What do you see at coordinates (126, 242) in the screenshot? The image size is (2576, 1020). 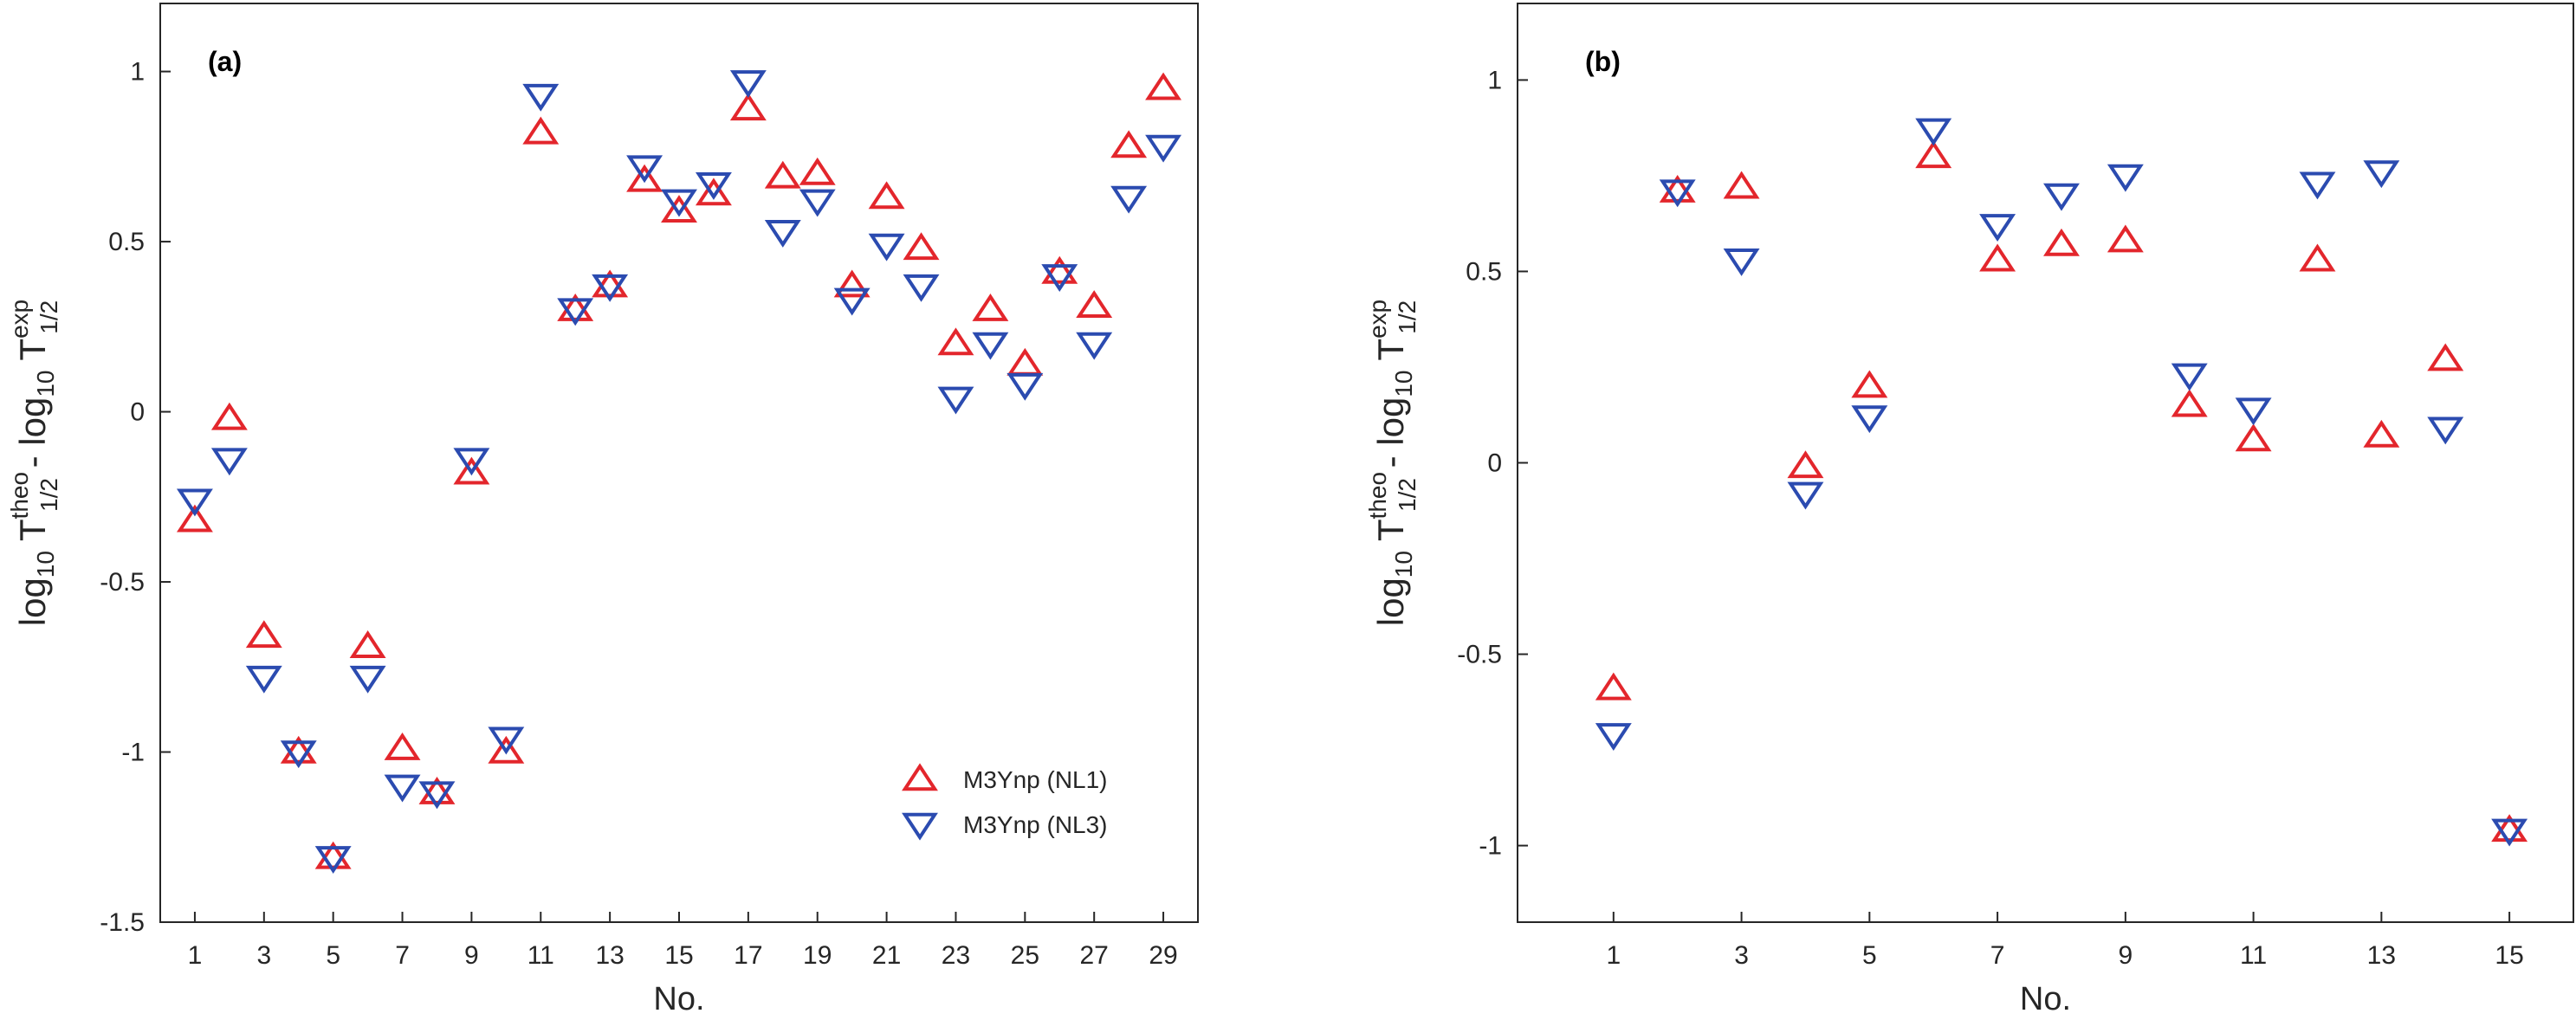 I see `y-tick-label: 0.5` at bounding box center [126, 242].